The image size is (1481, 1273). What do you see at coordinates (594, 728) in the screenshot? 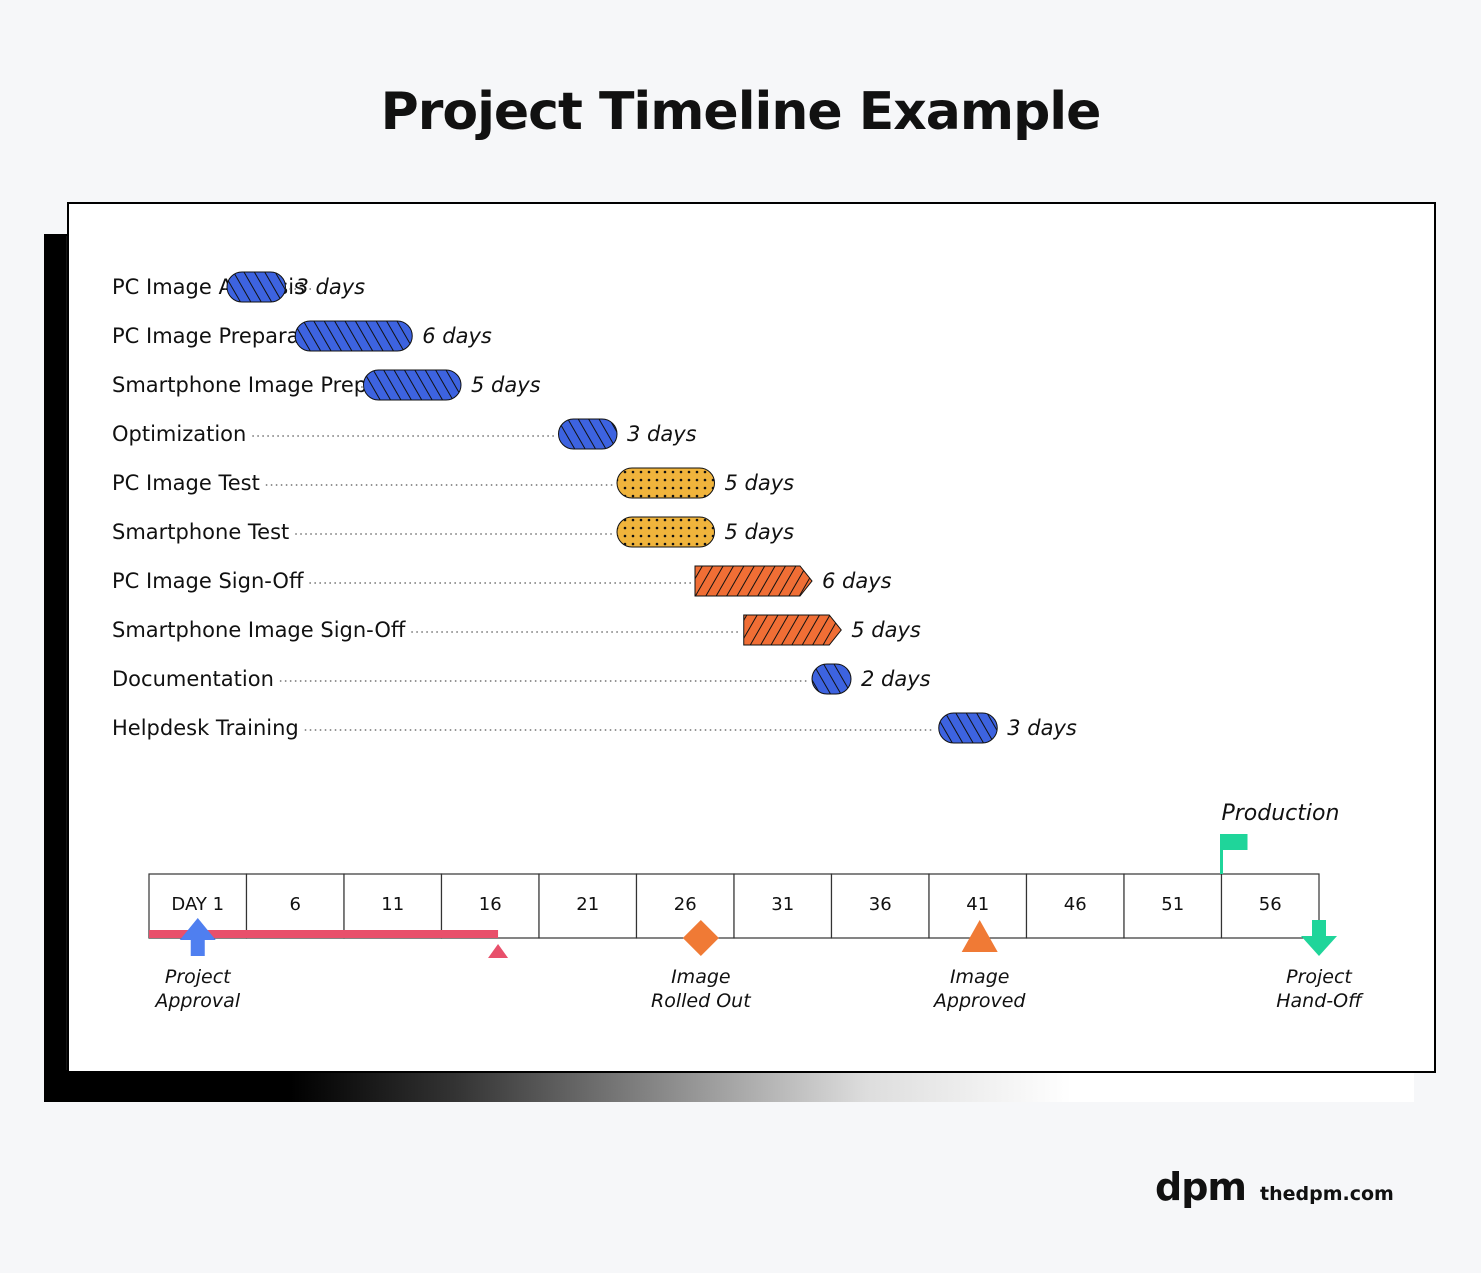
I see `task-row: Helpdesk Training 3 days` at bounding box center [594, 728].